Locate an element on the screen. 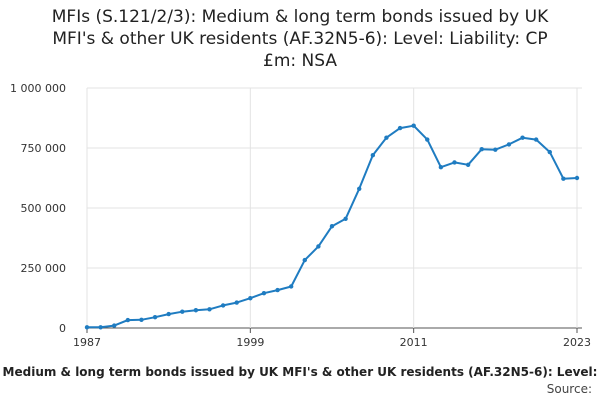 Image resolution: width=600 pixels, height=400 pixels. y-tick-label: 750 000 is located at coordinates (44, 148).